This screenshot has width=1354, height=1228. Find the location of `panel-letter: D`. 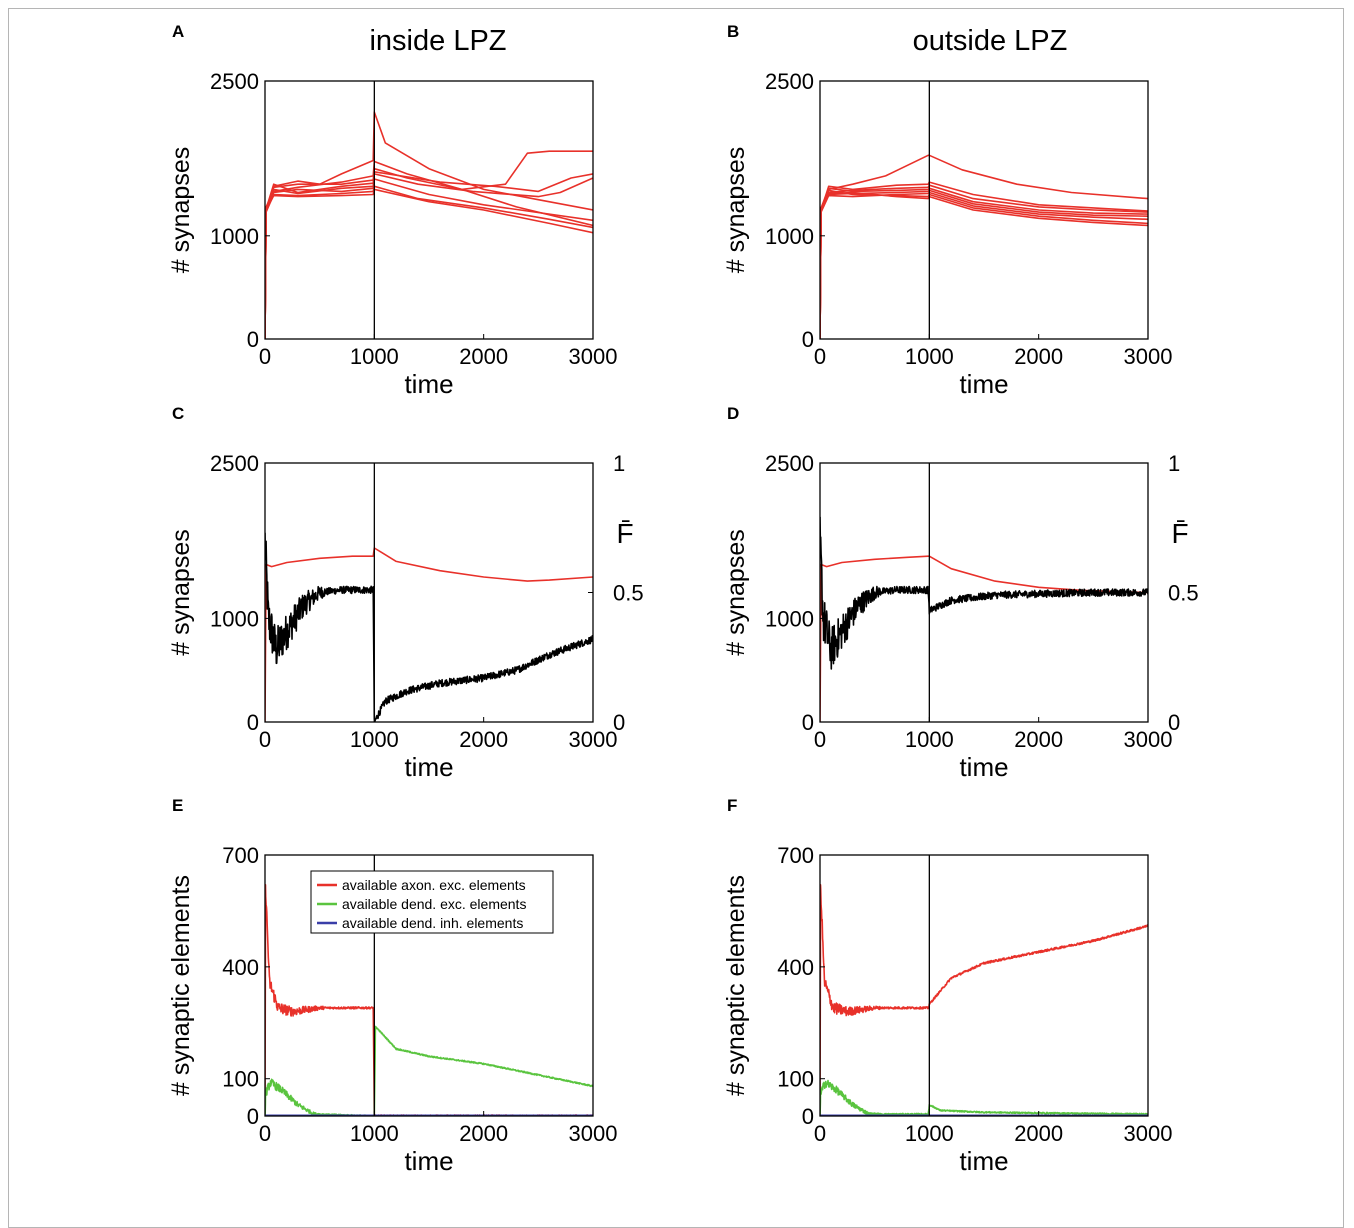

panel-letter: D is located at coordinates (733, 413).